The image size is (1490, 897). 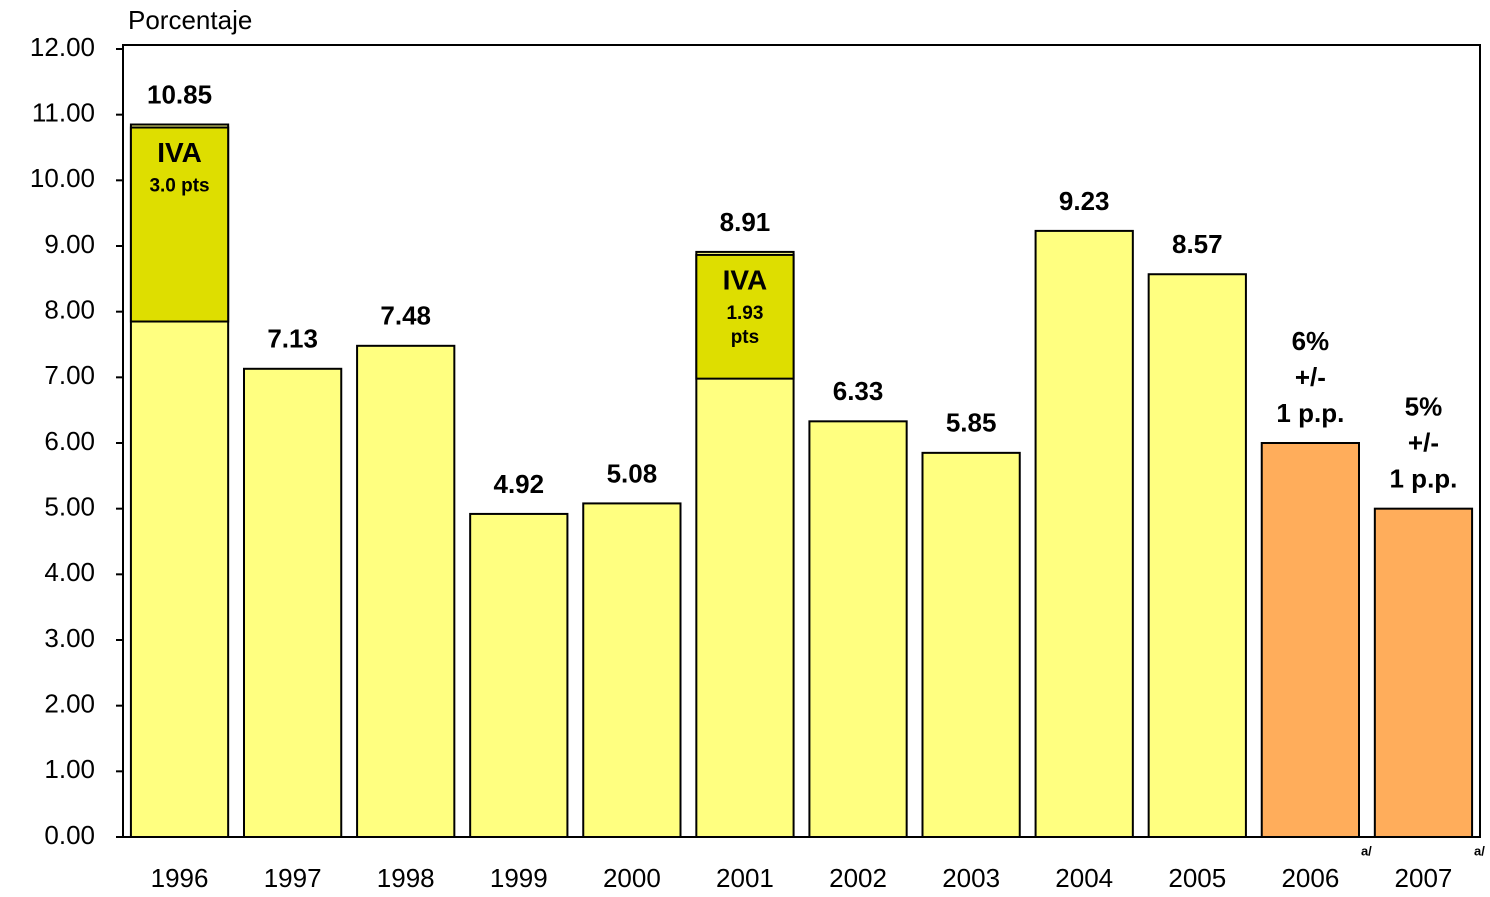 I want to click on x-tick-label: 2006, so click(x=1310, y=878).